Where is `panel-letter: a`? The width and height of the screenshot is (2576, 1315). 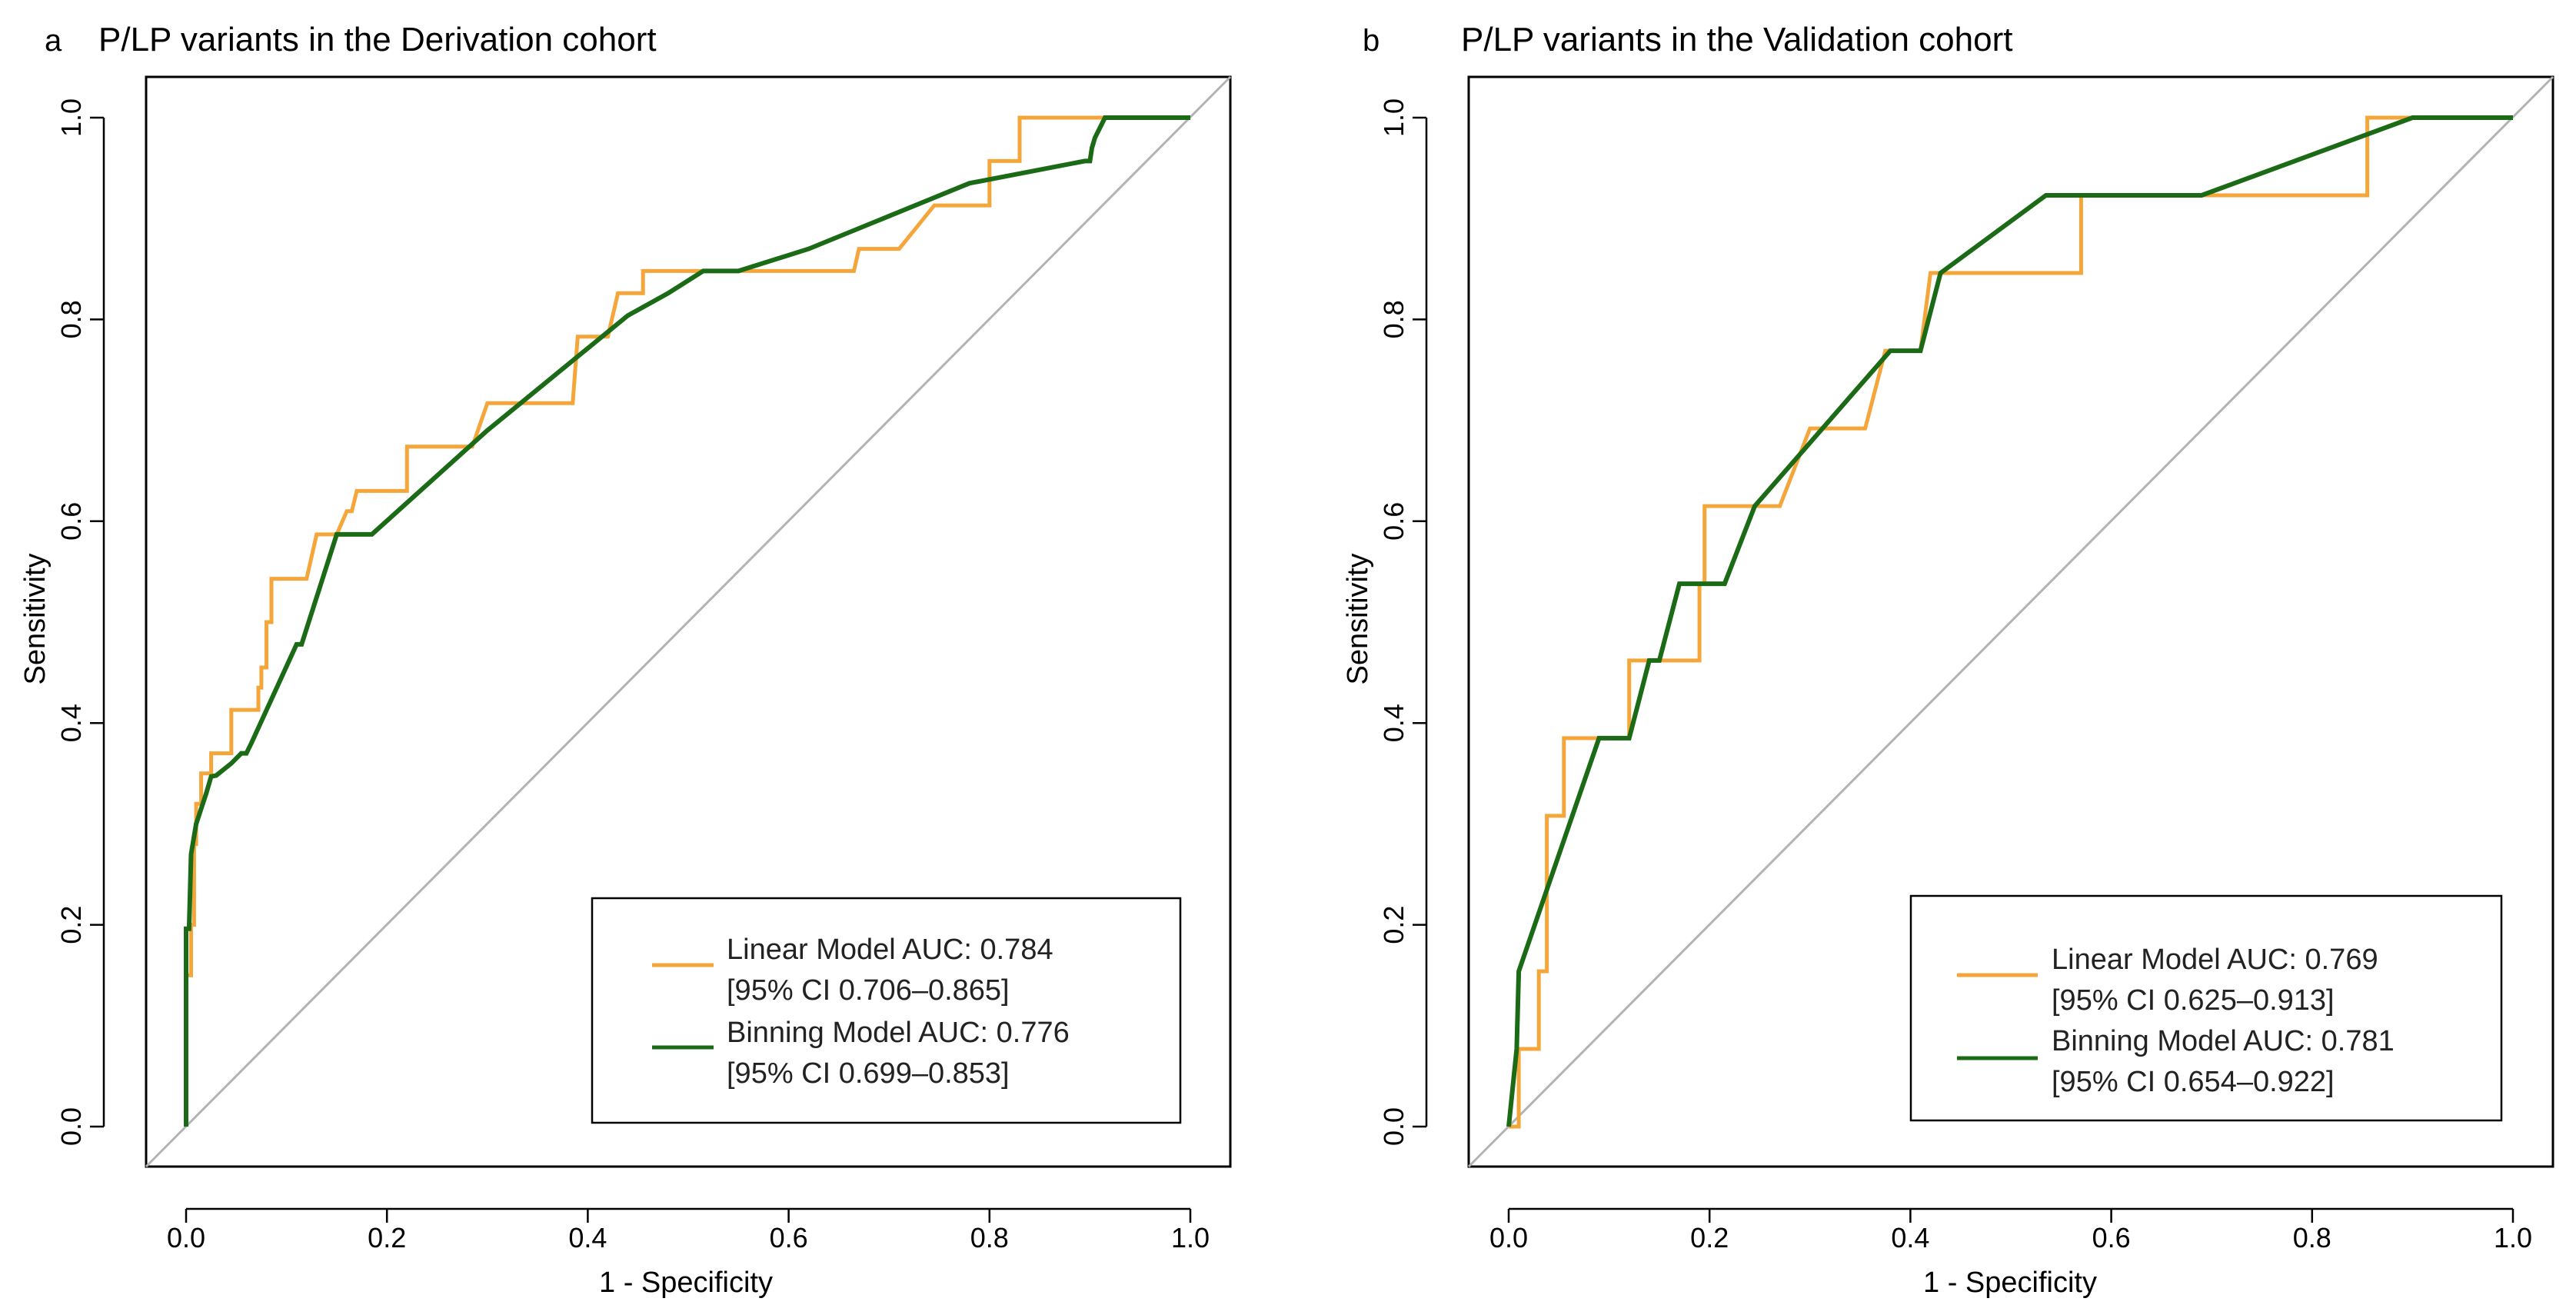 panel-letter: a is located at coordinates (53, 41).